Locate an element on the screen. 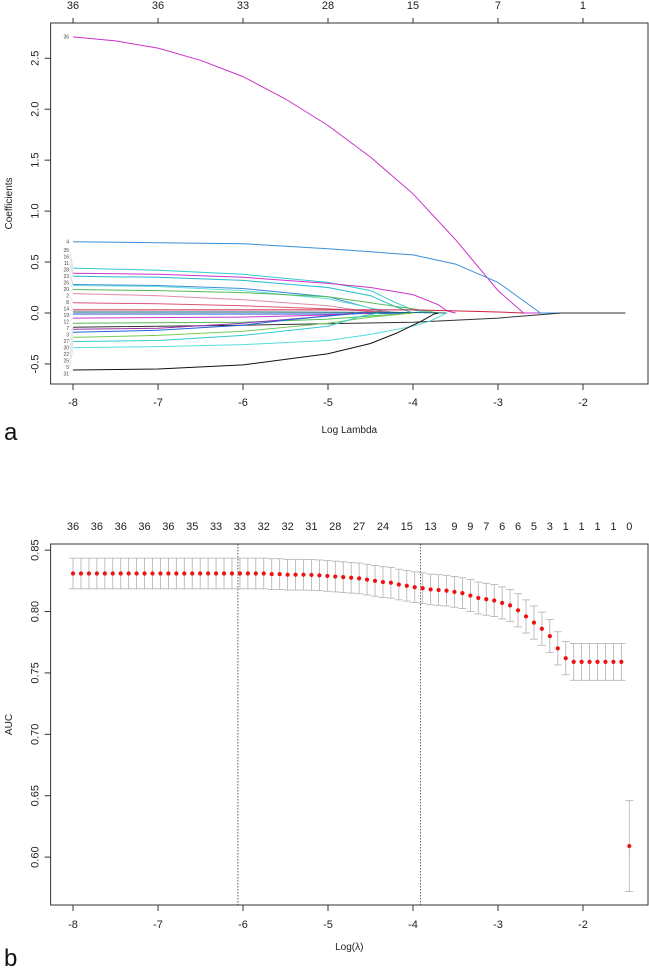  series-label: 19 is located at coordinates (66, 316).